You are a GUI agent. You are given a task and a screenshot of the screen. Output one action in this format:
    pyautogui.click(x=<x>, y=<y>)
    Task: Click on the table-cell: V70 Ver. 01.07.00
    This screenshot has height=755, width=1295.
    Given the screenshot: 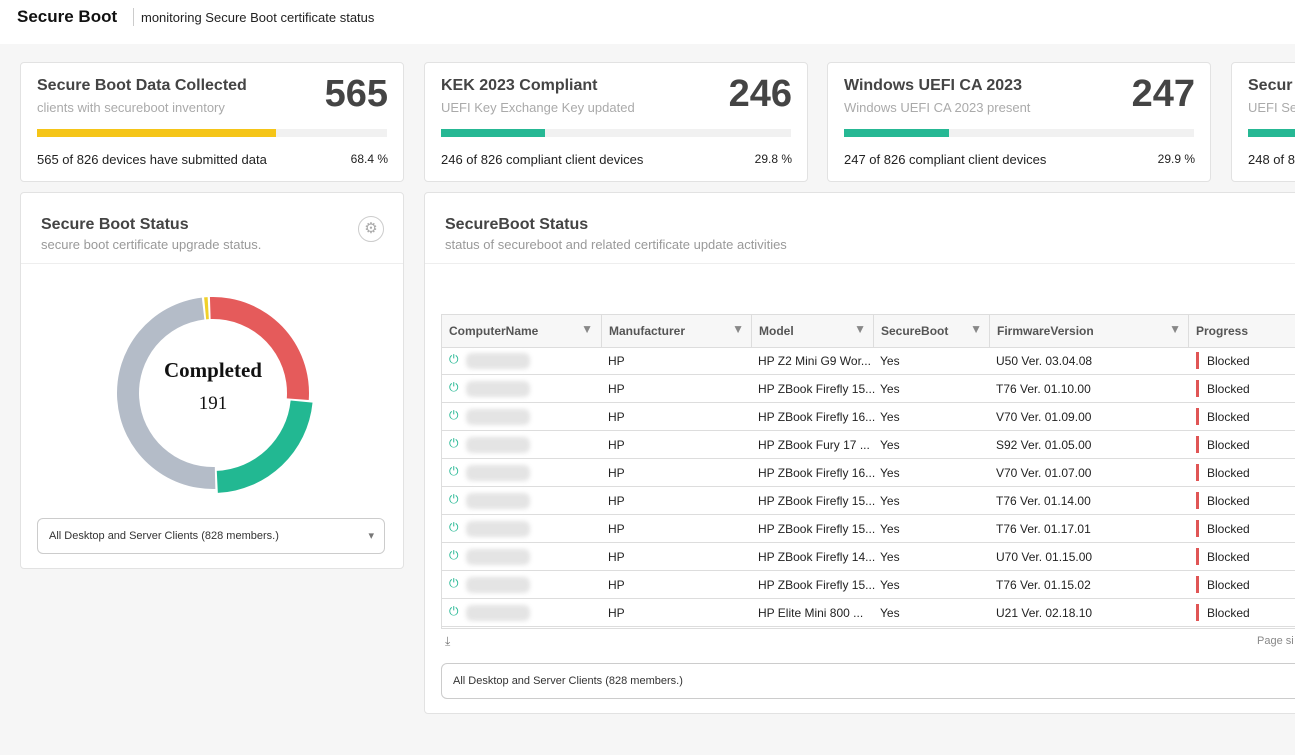 What is the action you would take?
    pyautogui.click(x=1044, y=473)
    